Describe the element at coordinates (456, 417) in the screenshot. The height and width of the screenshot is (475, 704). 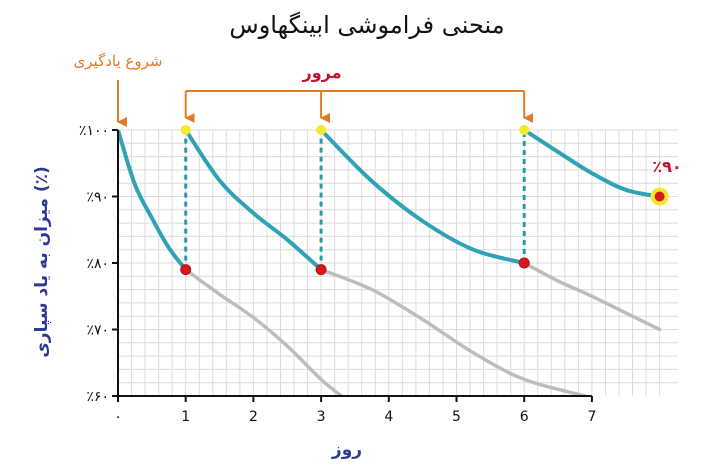
I see `x-tick-label: 5` at that location.